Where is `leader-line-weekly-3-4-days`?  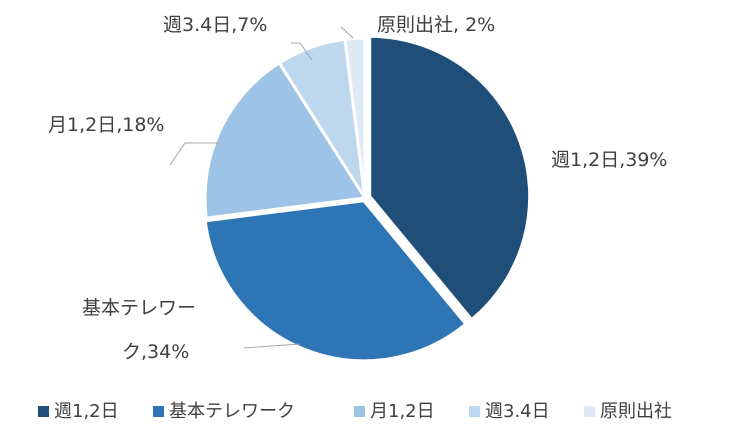 leader-line-weekly-3-4-days is located at coordinates (302, 51).